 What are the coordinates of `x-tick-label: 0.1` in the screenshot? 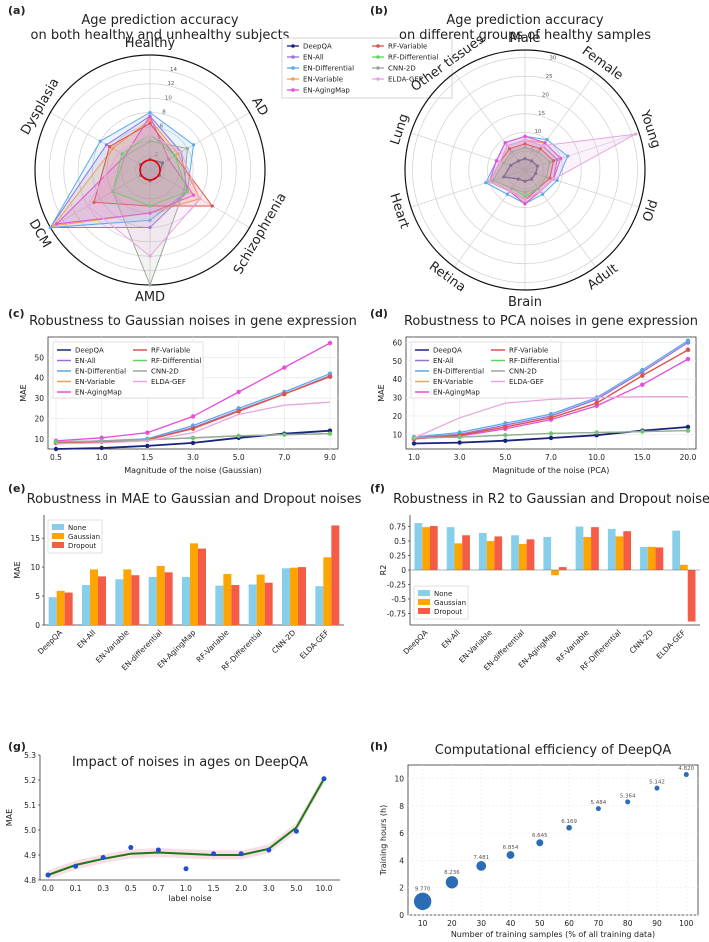 It's located at (76, 888).